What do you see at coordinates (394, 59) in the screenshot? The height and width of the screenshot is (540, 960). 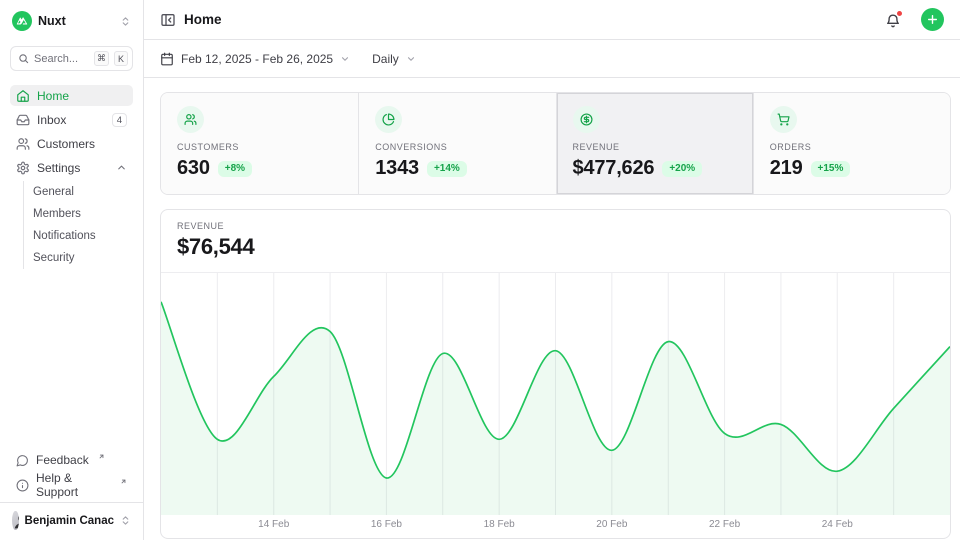 I see `granularity-select: Daily` at bounding box center [394, 59].